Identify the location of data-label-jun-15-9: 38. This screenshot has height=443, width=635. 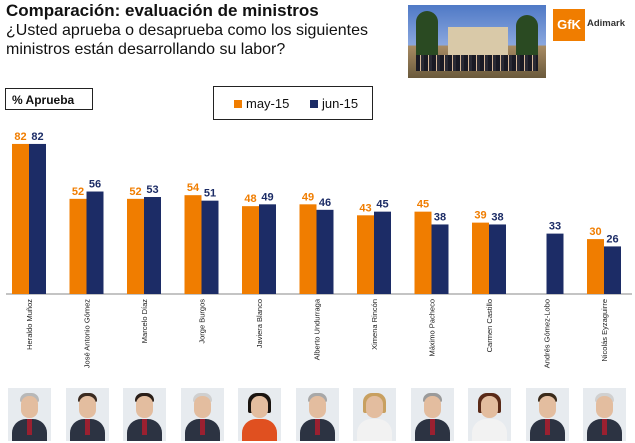
(497, 217).